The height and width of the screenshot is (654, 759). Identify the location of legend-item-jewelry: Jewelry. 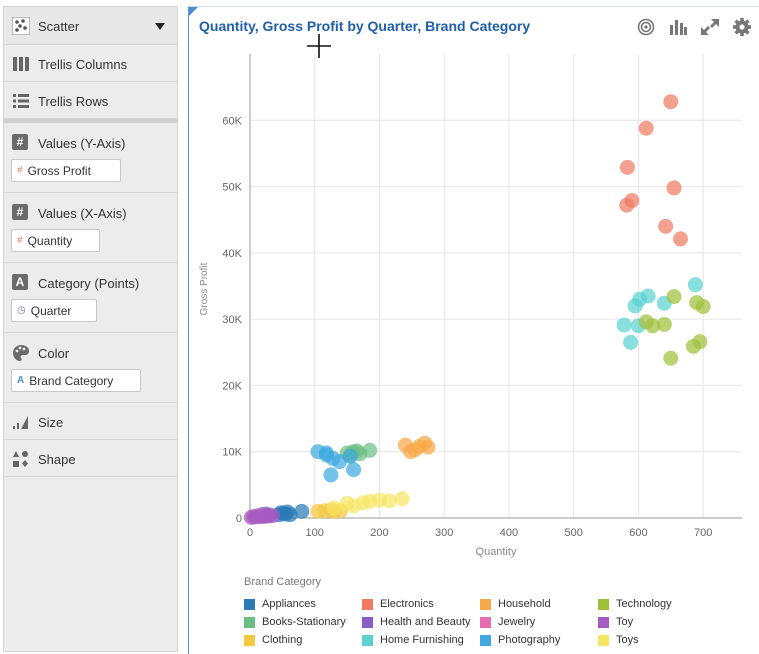
(507, 622).